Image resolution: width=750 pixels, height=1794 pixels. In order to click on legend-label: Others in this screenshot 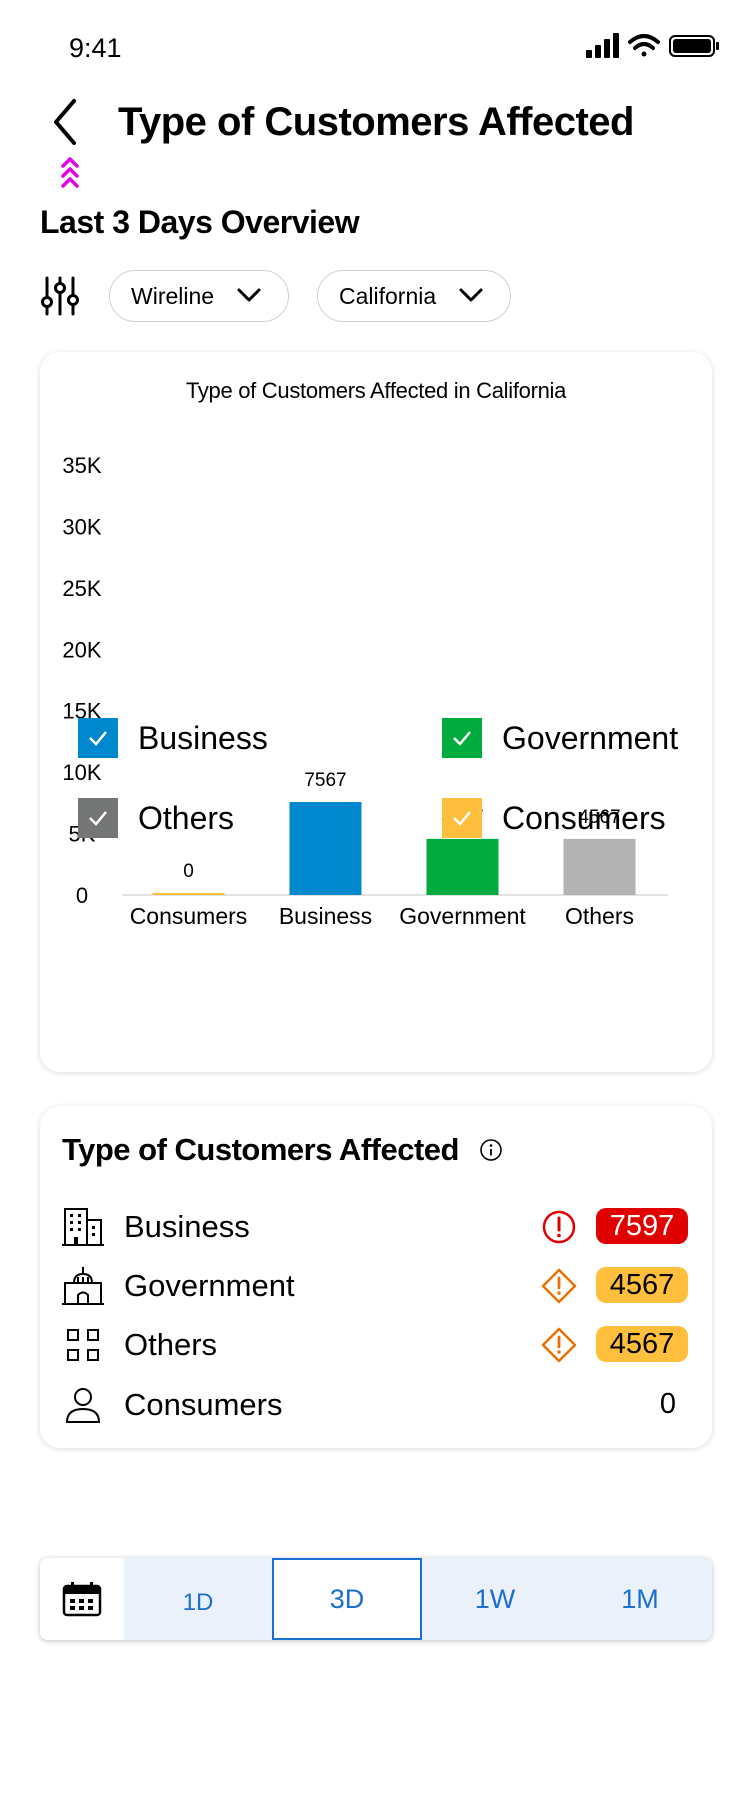, I will do `click(186, 817)`.